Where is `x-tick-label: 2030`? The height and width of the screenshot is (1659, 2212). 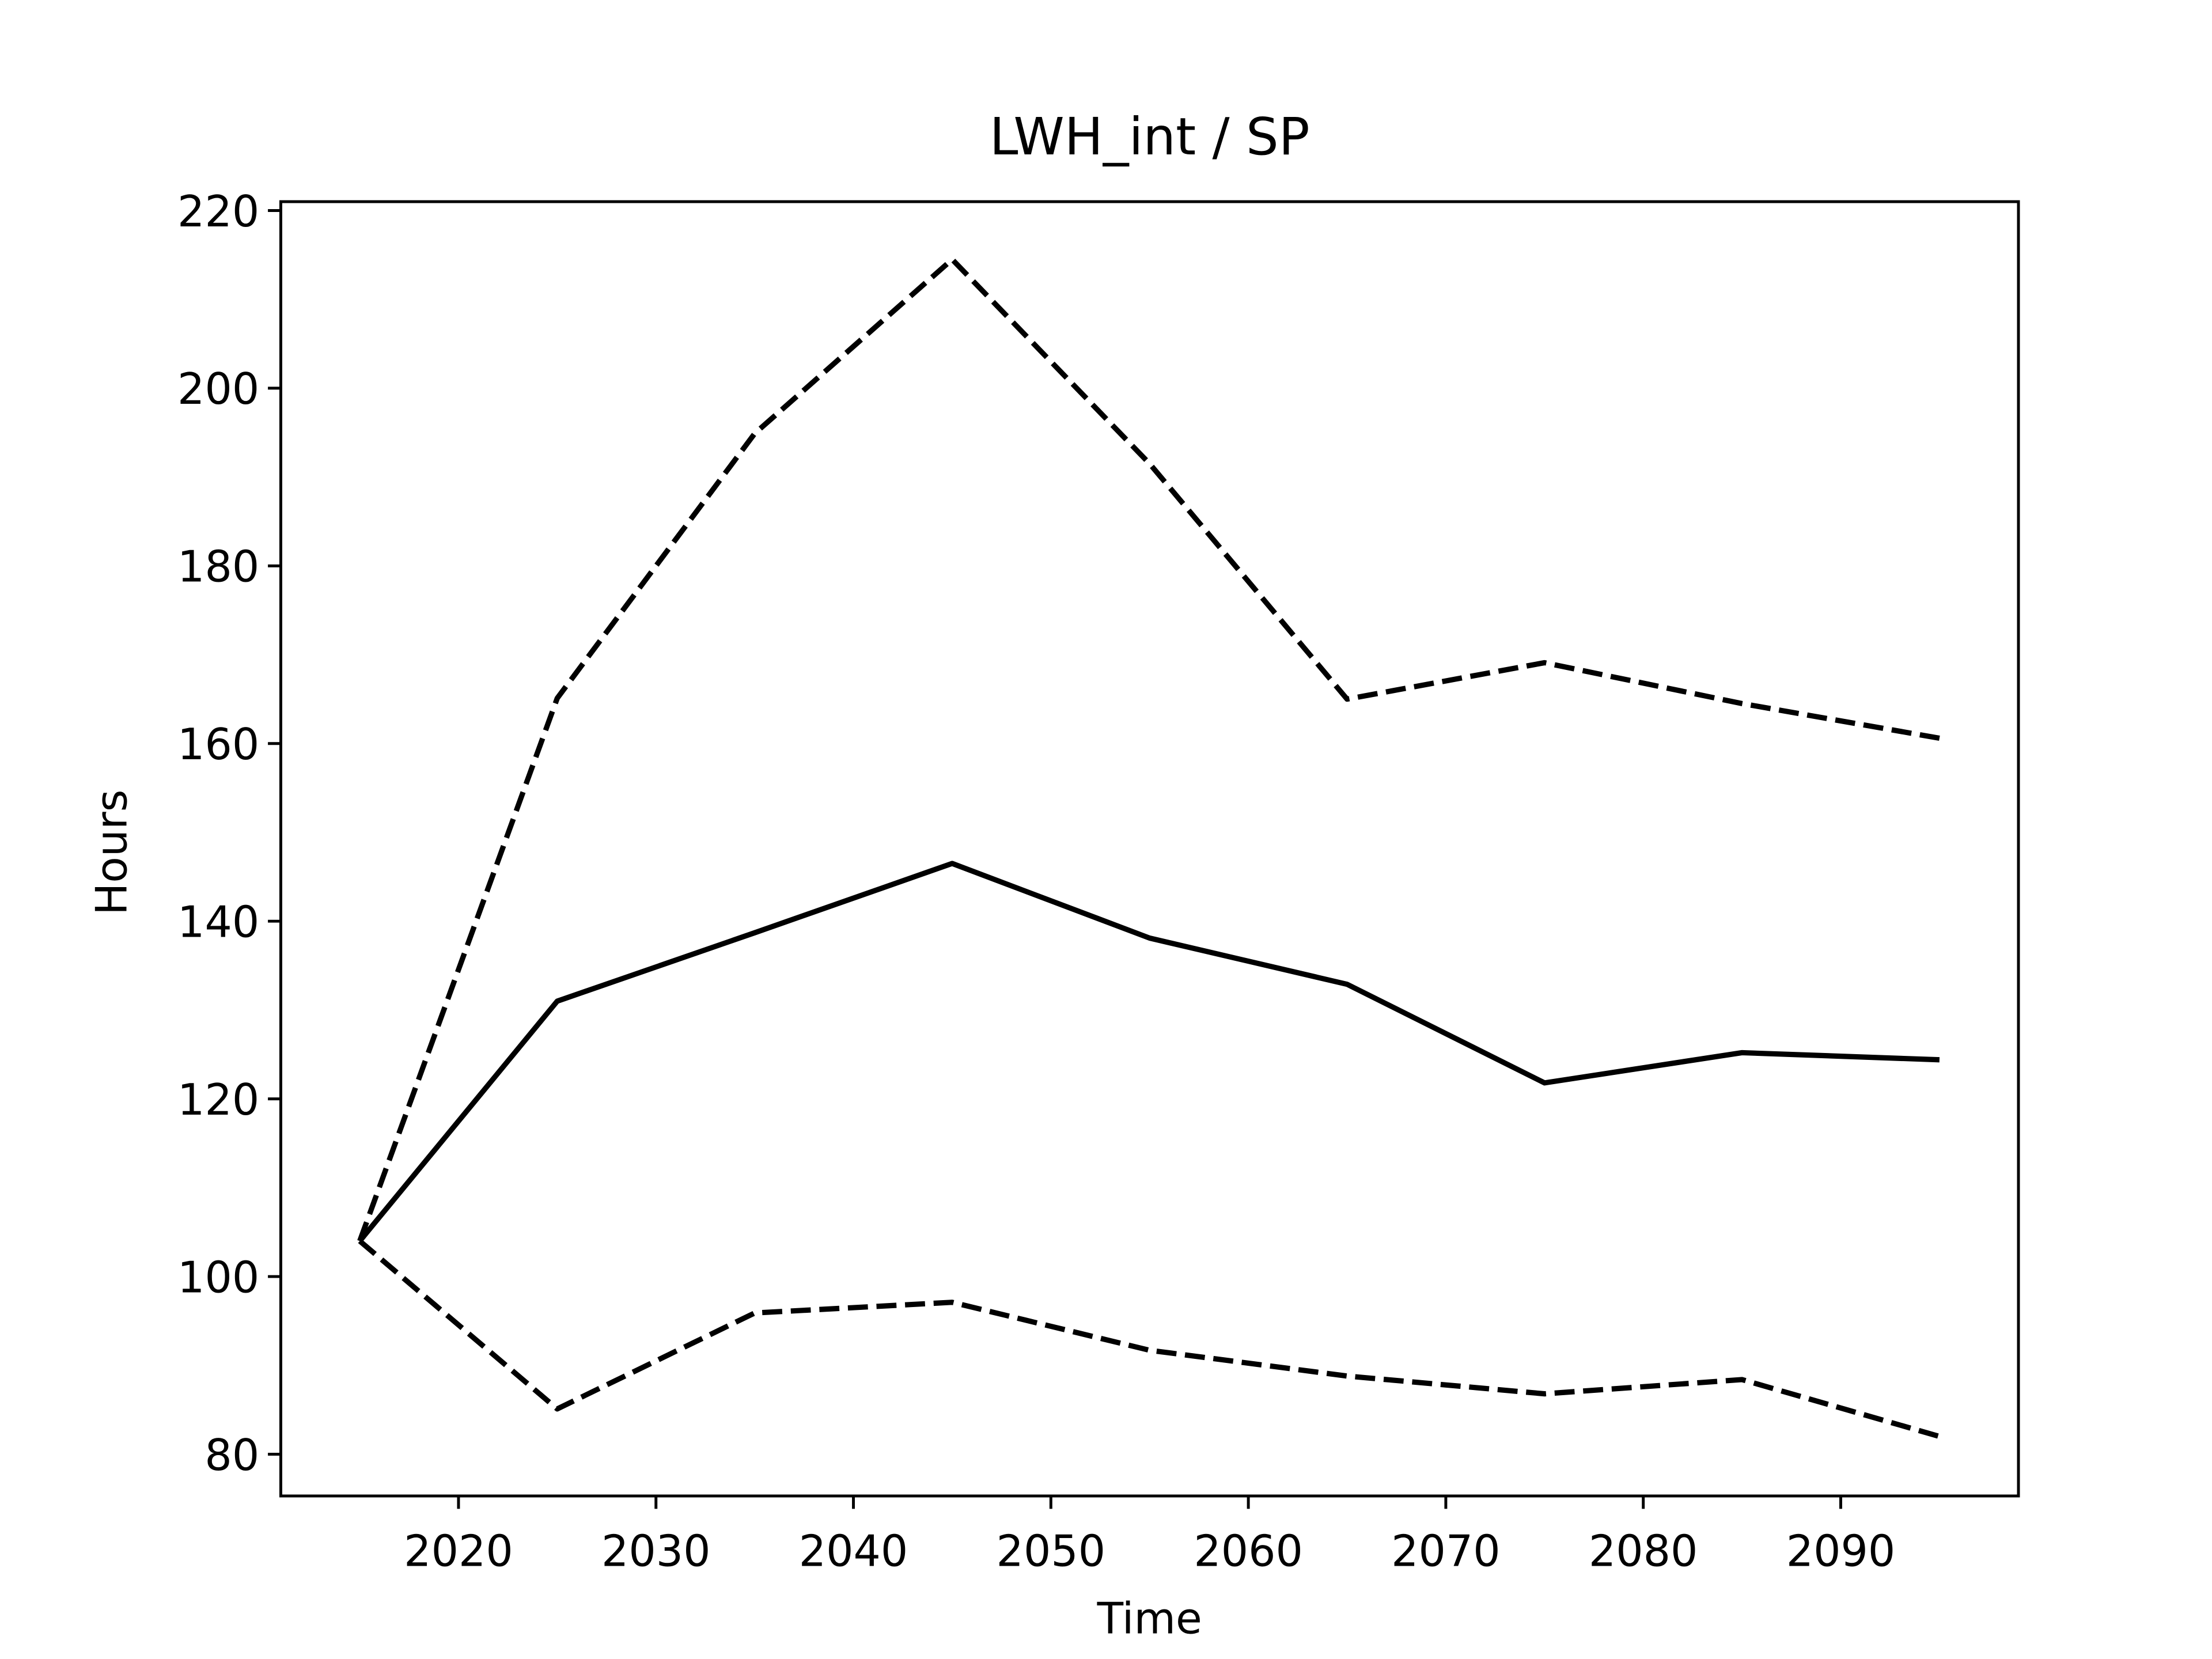
x-tick-label: 2030 is located at coordinates (656, 1552).